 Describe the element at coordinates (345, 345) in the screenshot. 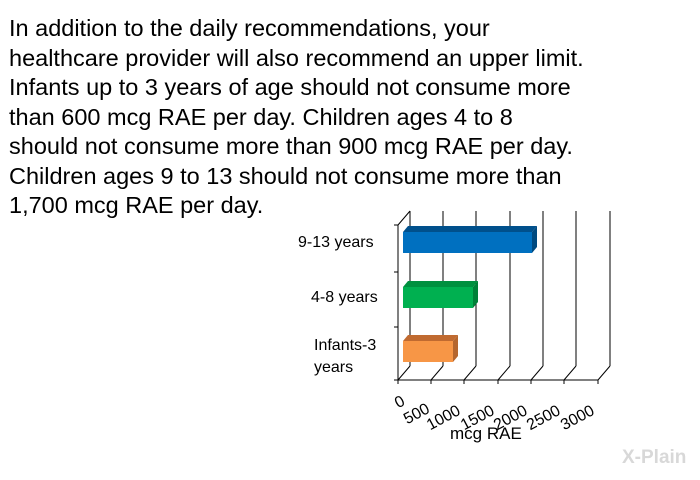

I see `category-label-infants-line1: Infants-3` at that location.